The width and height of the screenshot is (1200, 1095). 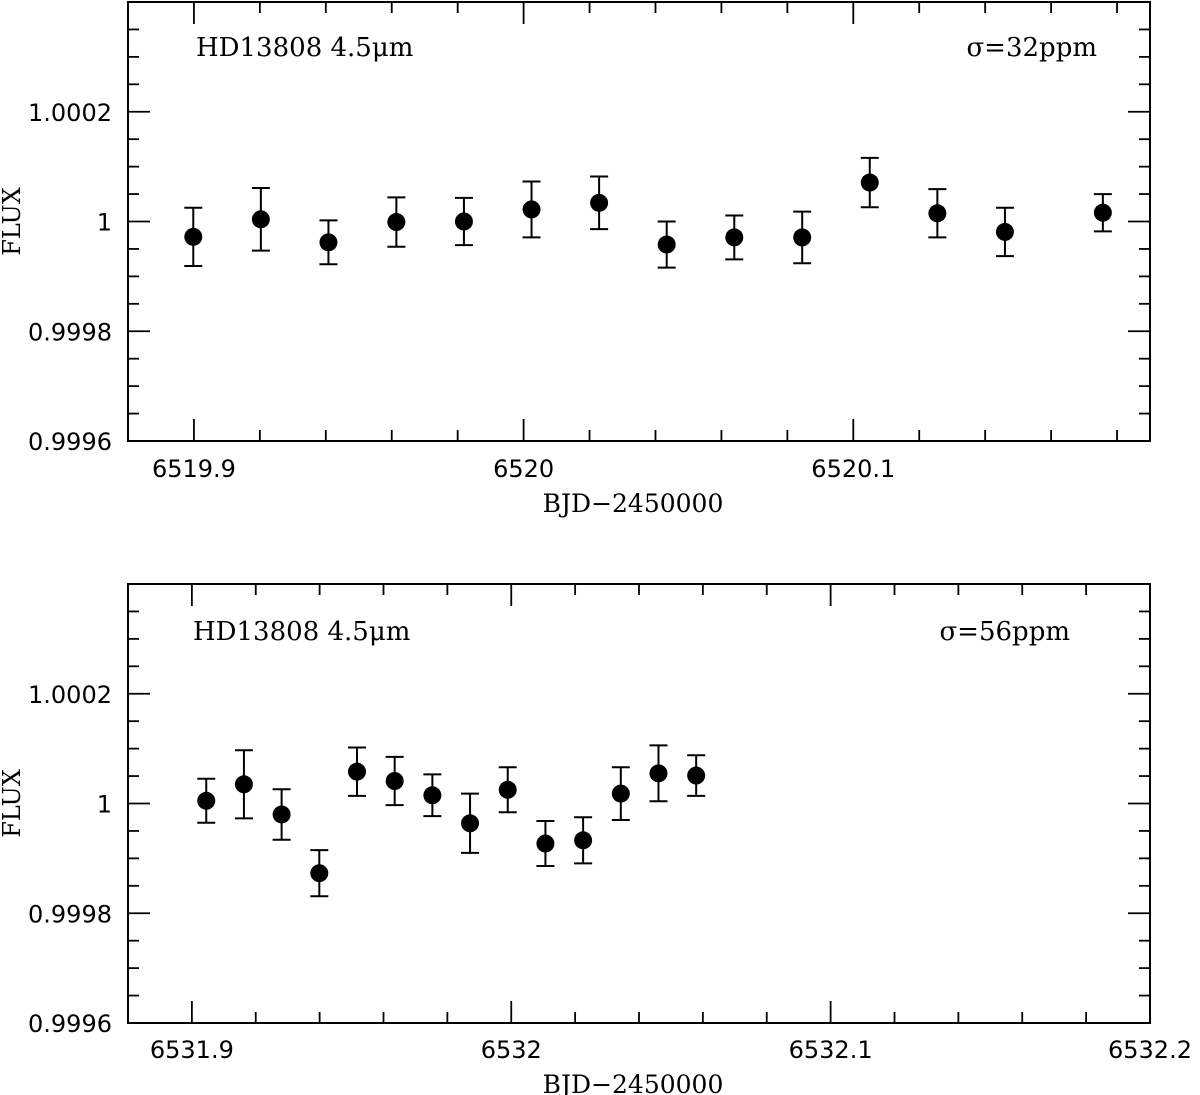 What do you see at coordinates (511, 1050) in the screenshot?
I see `x-tick-label: 6532` at bounding box center [511, 1050].